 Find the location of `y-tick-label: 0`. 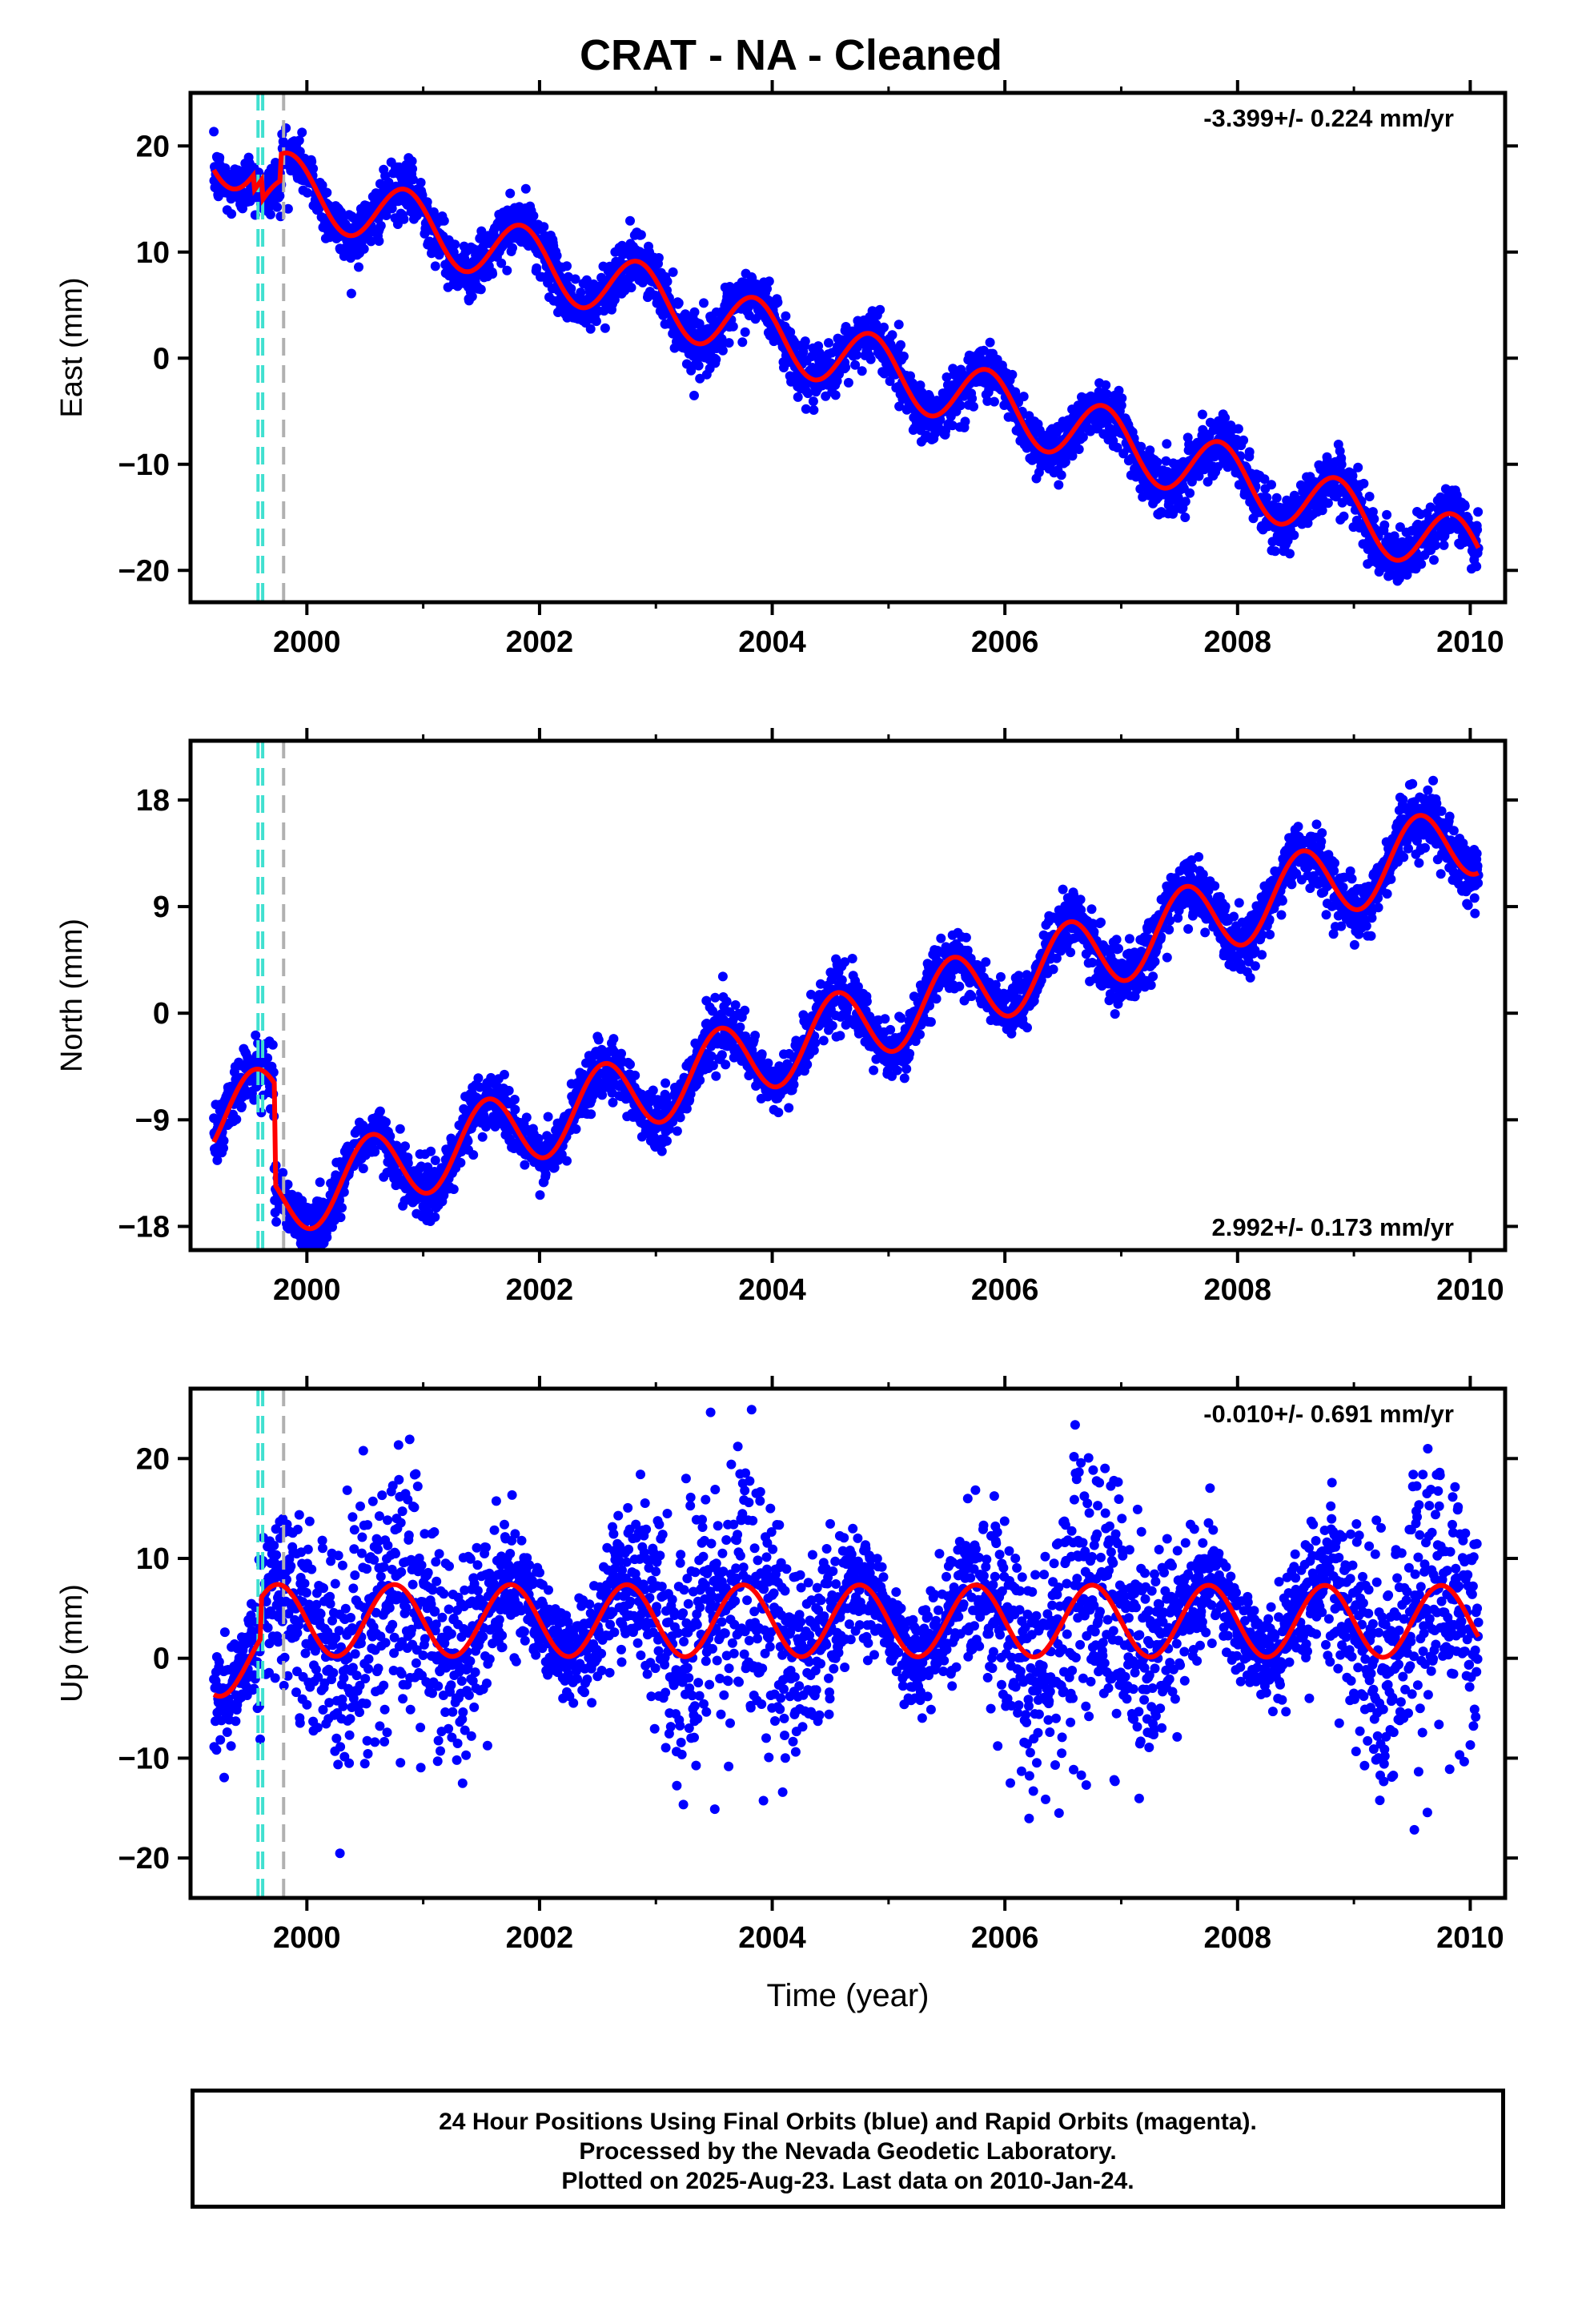

y-tick-label: 0 is located at coordinates (161, 359).